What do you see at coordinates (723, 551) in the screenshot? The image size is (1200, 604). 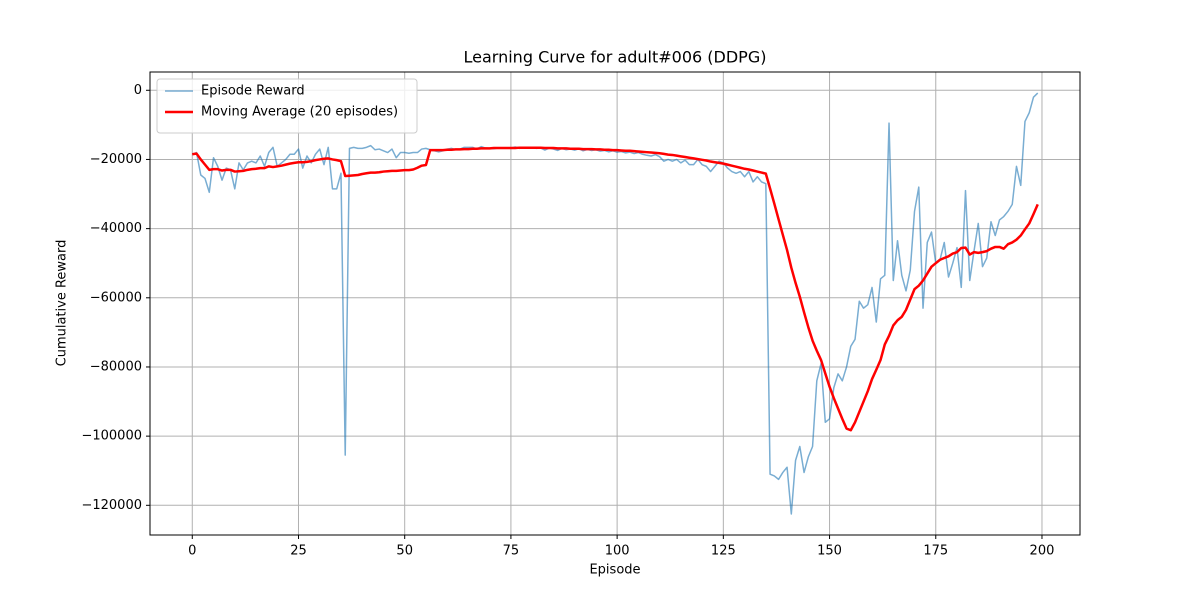 I see `x-tick-label: 125` at bounding box center [723, 551].